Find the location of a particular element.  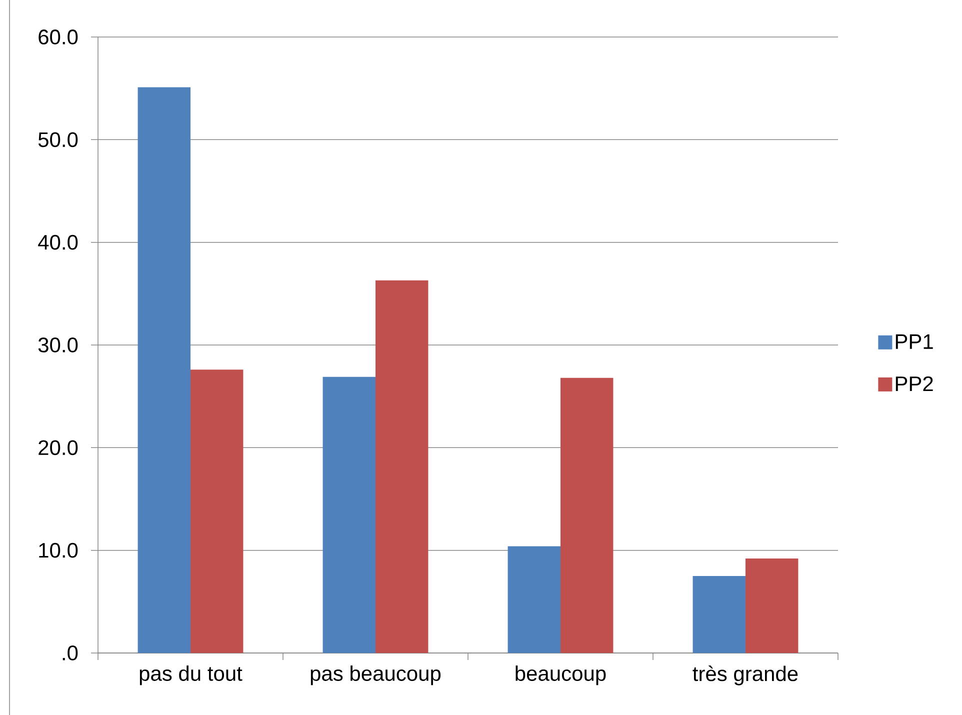

x-tick-label: pas du tout is located at coordinates (191, 676).